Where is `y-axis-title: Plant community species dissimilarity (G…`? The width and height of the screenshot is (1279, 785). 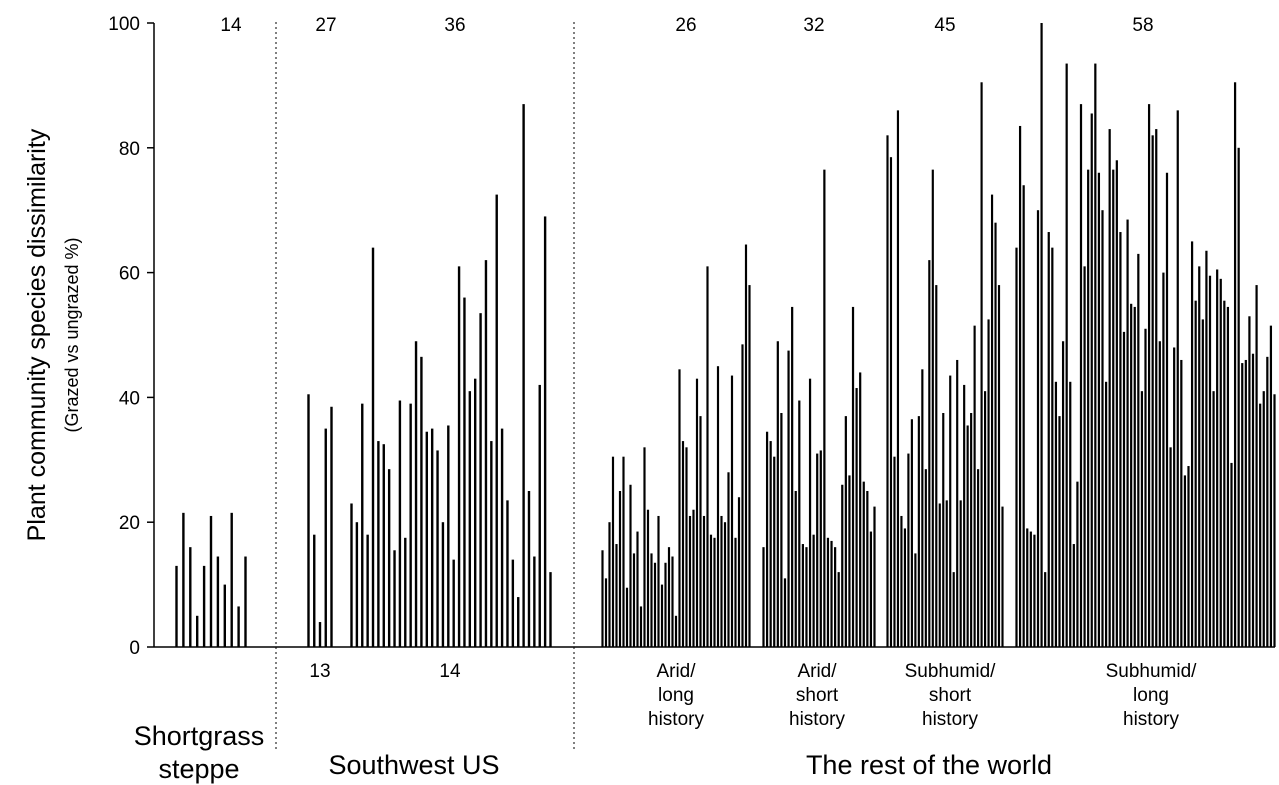 y-axis-title: Plant community species dissimilarity (G… is located at coordinates (52, 334).